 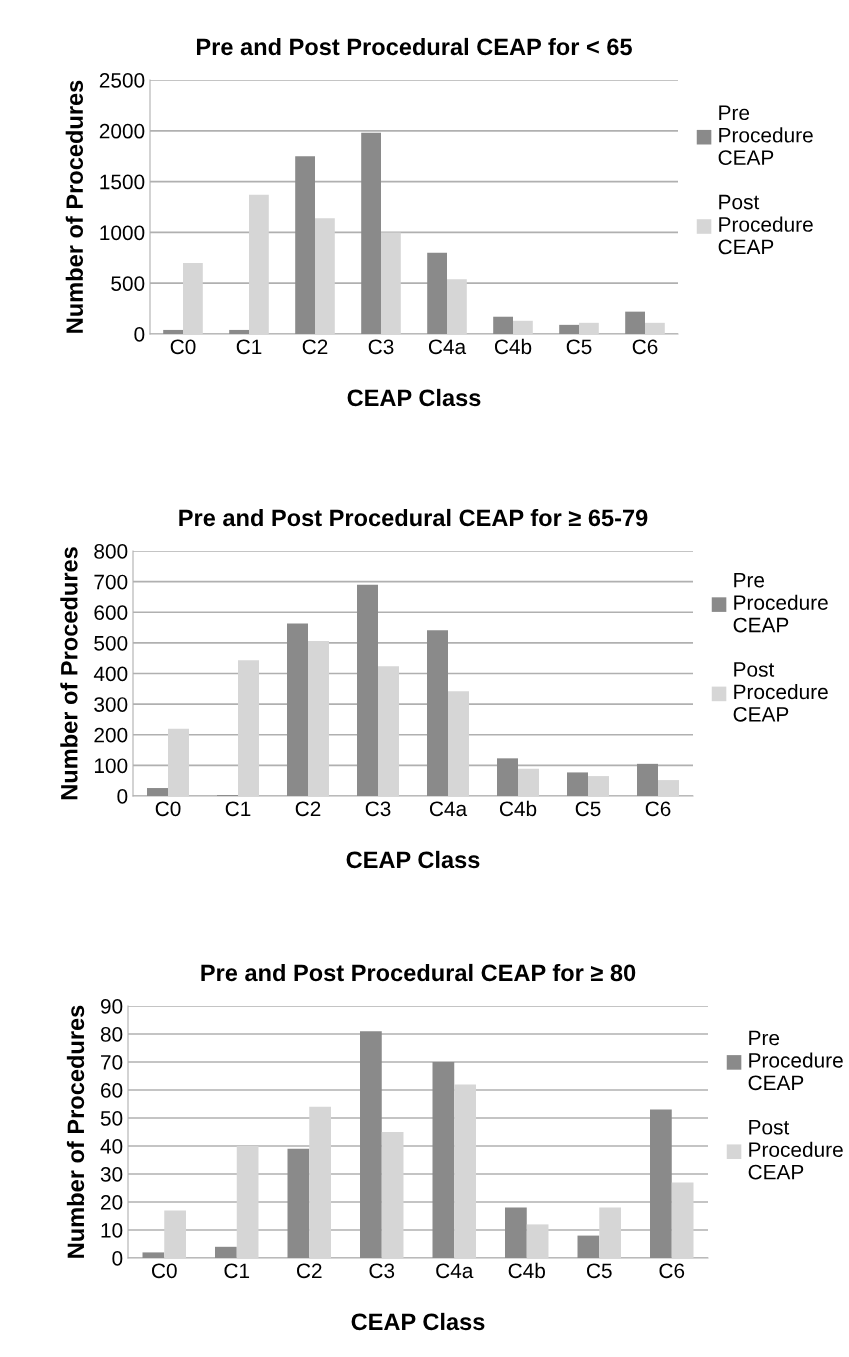 I want to click on y-tick-label: 600, so click(x=111, y=612).